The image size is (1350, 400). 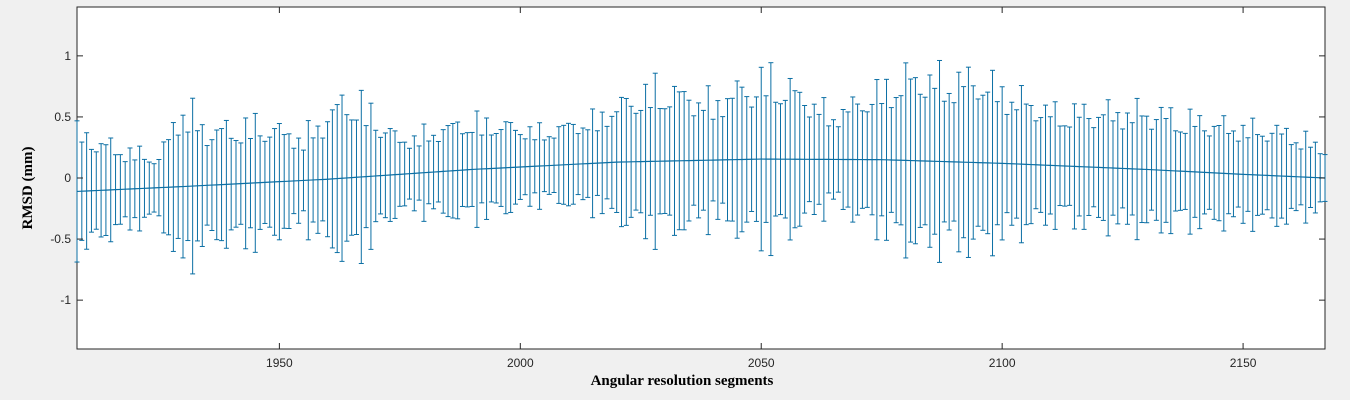 What do you see at coordinates (60, 239) in the screenshot?
I see `y-tick-label: -0.5` at bounding box center [60, 239].